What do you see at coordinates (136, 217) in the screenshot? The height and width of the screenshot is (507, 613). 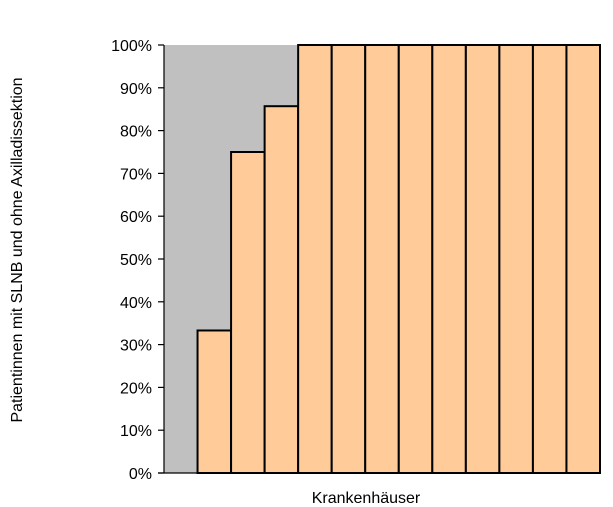 I see `y-tick-label: 60%` at bounding box center [136, 217].